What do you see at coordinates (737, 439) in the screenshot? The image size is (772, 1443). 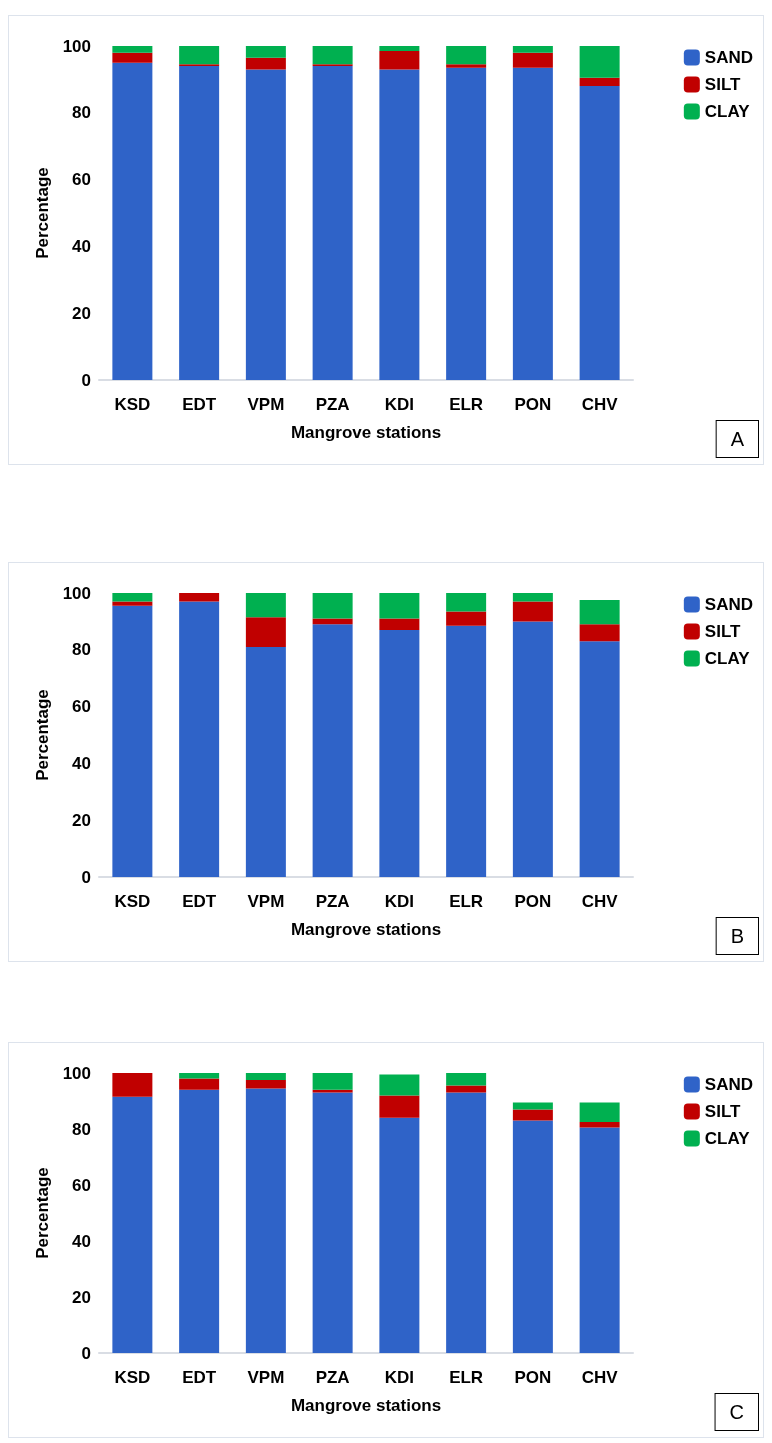 I see `text: A` at bounding box center [737, 439].